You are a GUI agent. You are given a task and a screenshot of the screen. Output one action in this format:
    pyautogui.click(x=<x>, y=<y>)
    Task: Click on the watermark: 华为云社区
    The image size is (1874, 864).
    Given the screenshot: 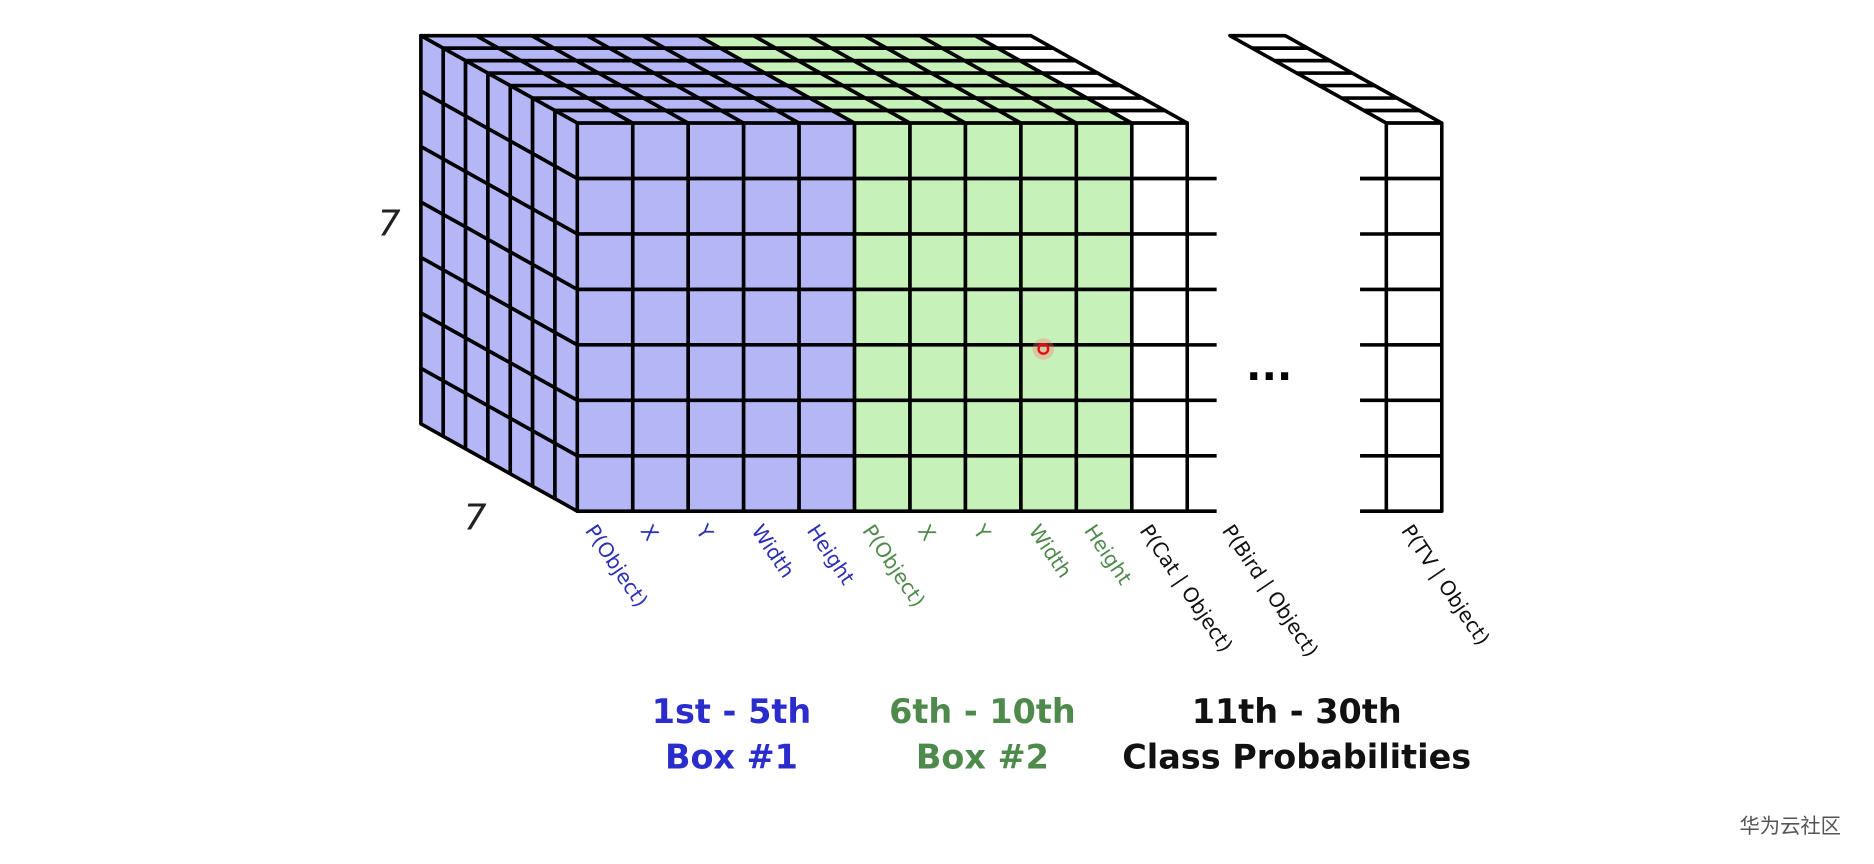 What is the action you would take?
    pyautogui.click(x=1790, y=826)
    